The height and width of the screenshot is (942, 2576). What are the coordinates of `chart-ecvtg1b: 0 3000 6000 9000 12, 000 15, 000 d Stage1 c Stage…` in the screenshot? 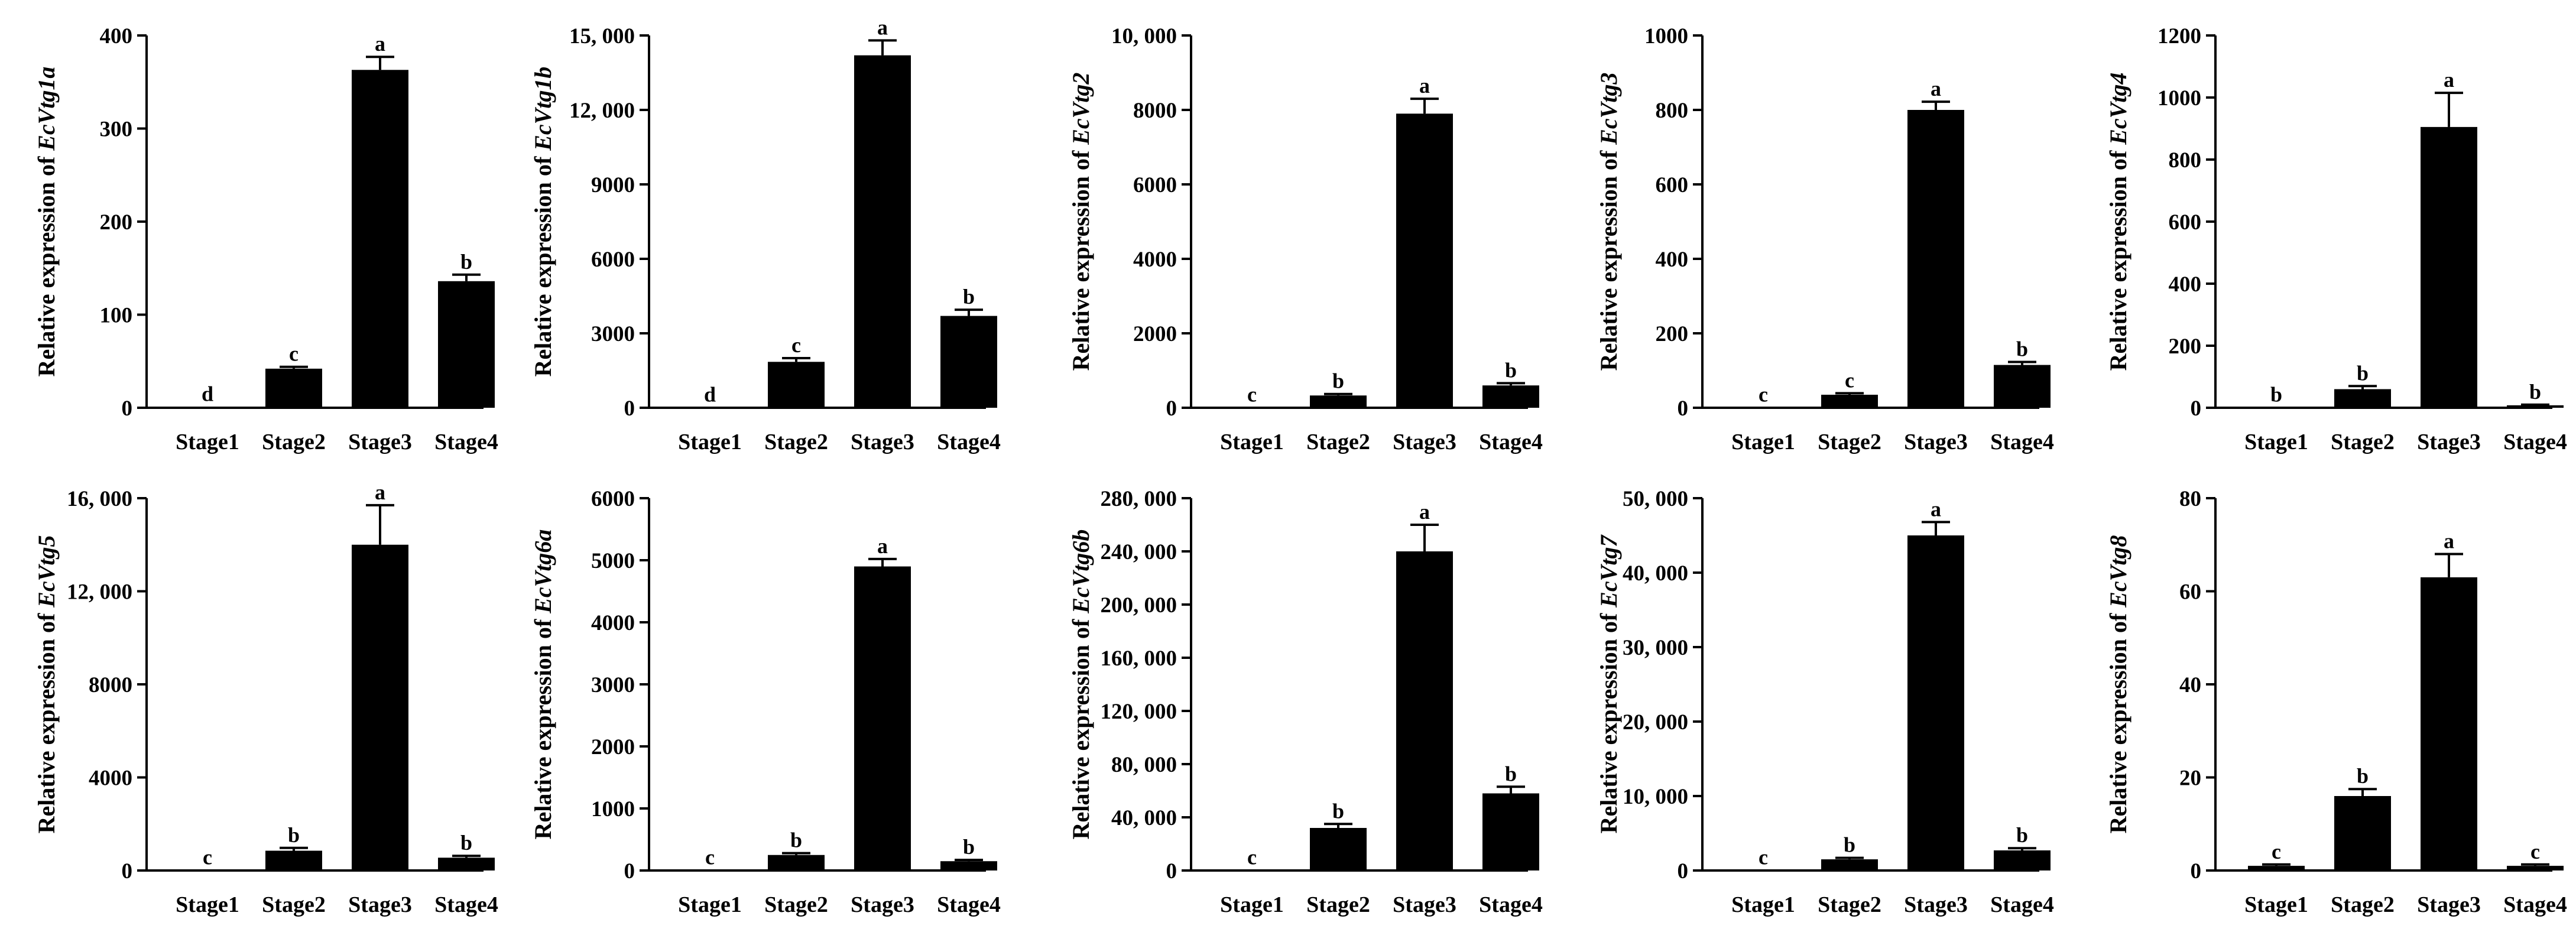 It's located at (765, 234).